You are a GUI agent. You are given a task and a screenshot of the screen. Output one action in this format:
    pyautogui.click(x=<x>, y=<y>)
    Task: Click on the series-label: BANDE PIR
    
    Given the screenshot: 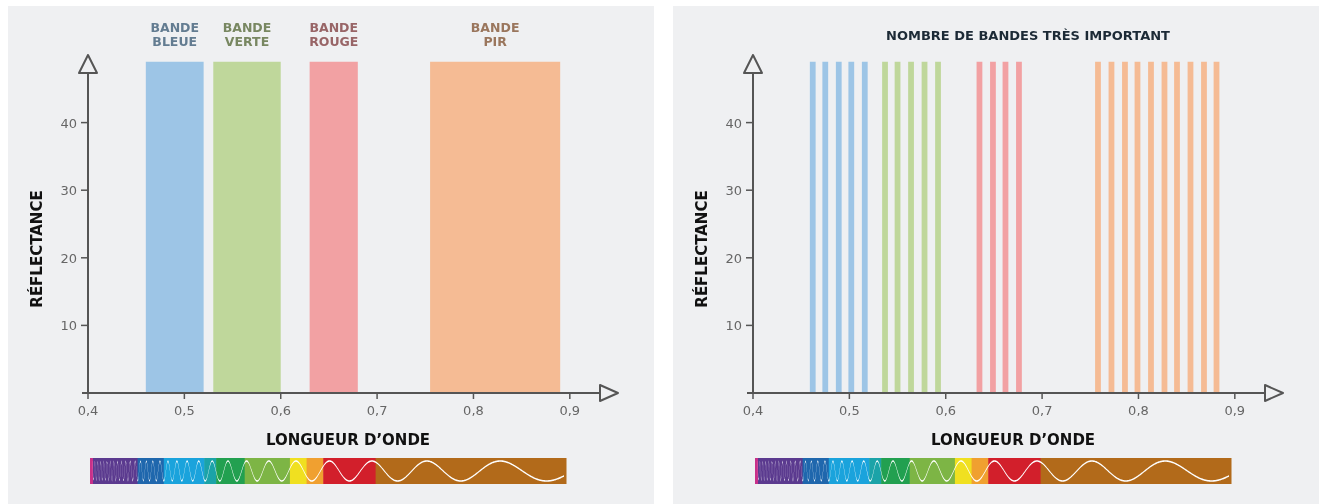 What is the action you would take?
    pyautogui.click(x=495, y=34)
    